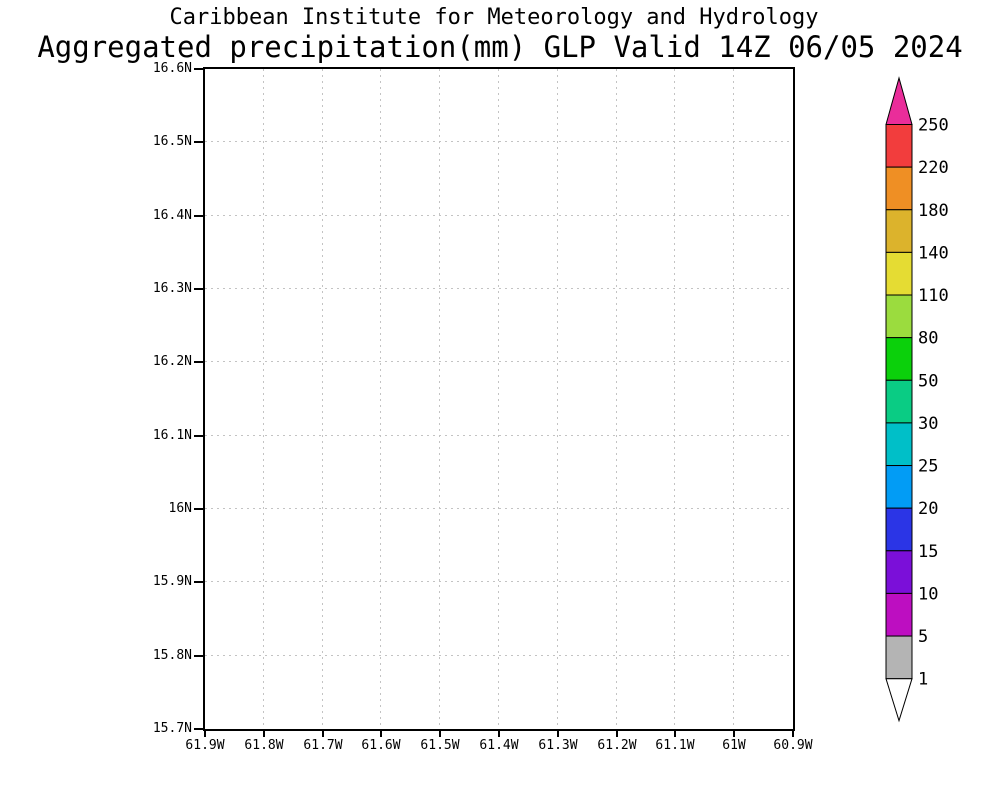  What do you see at coordinates (933, 296) in the screenshot?
I see `colorbar-tick-label: 110` at bounding box center [933, 296].